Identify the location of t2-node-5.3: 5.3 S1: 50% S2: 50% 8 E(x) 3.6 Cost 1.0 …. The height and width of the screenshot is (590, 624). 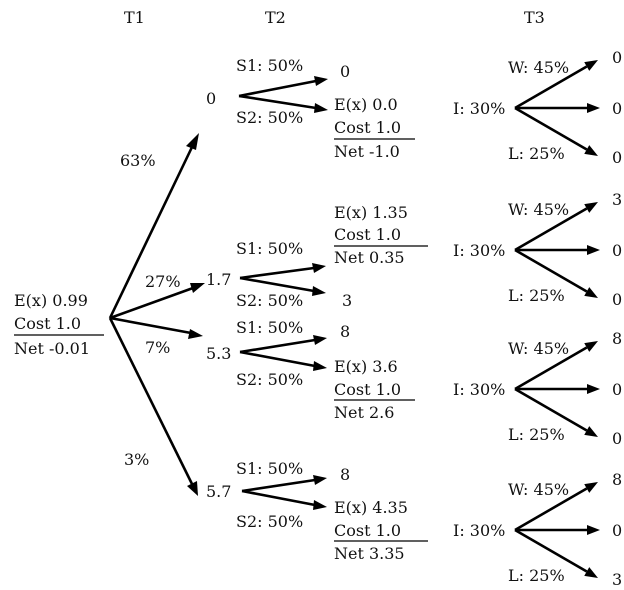
(310, 370).